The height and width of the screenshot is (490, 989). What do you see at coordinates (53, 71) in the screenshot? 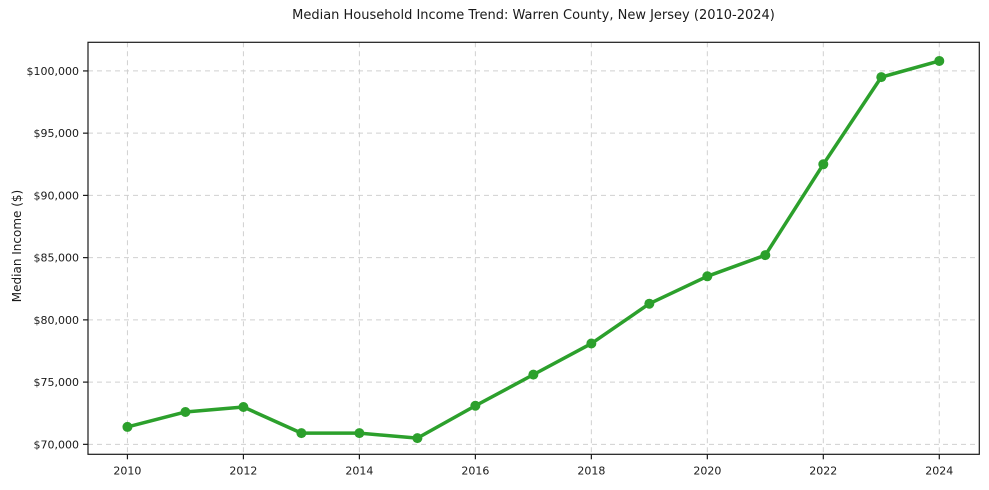
I see `y-tick-label-100000: $100,000` at bounding box center [53, 71].